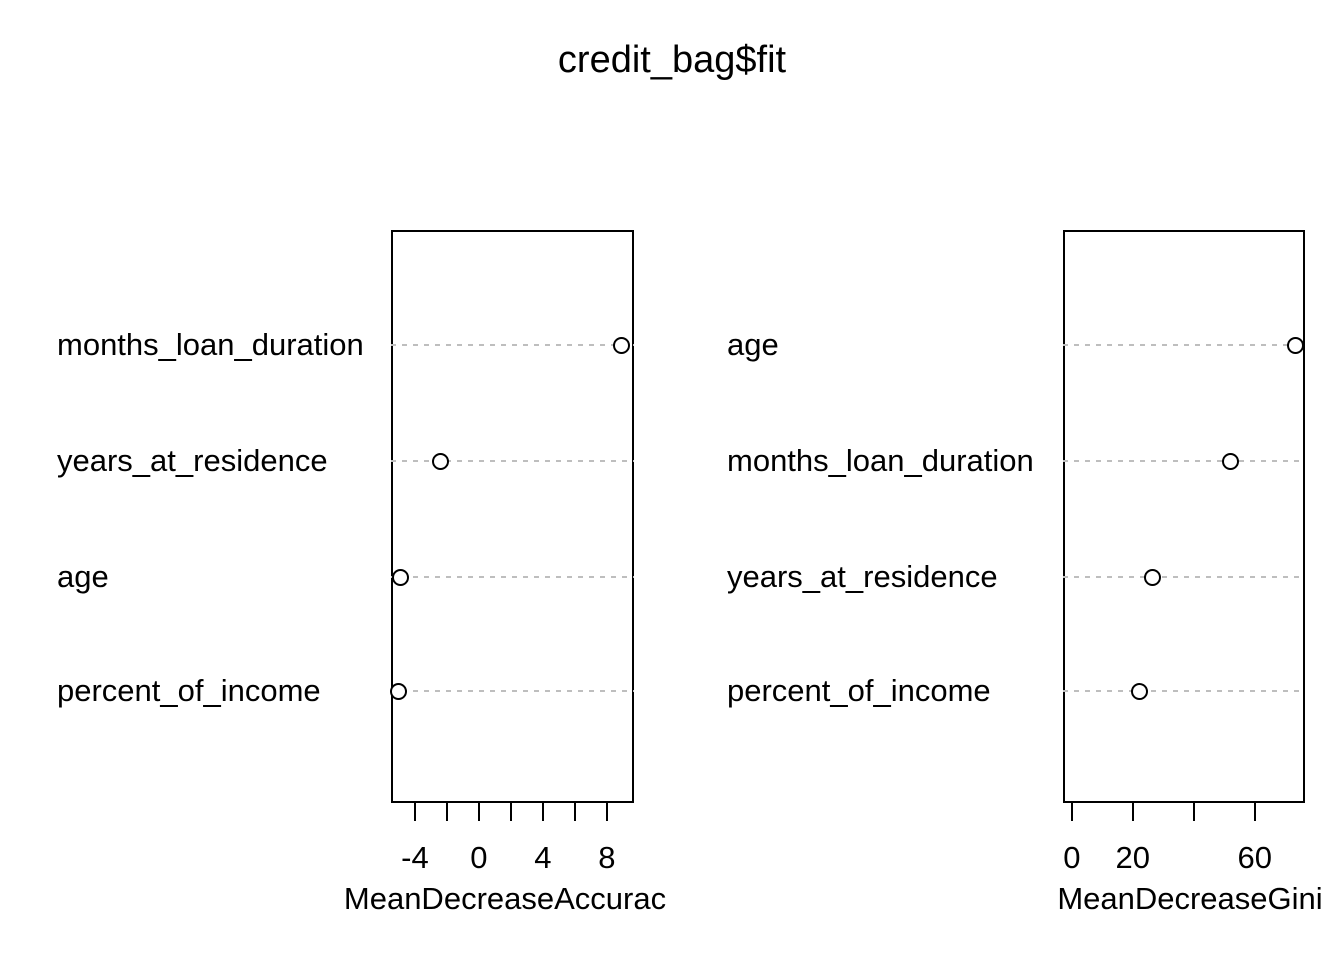 This screenshot has height=960, width=1344. Describe the element at coordinates (415, 857) in the screenshot. I see `x-tick-label: -4` at that location.